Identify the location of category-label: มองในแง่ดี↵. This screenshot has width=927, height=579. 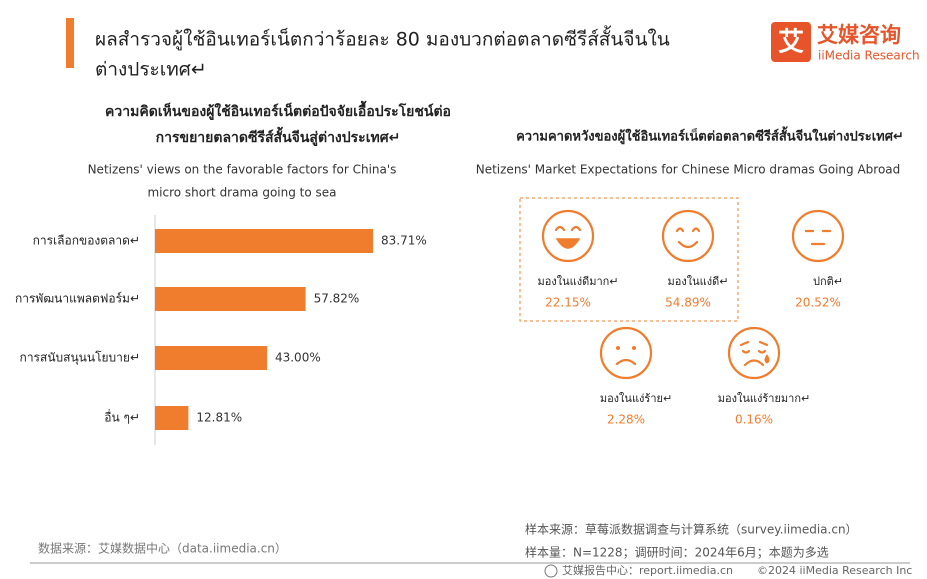
(698, 281).